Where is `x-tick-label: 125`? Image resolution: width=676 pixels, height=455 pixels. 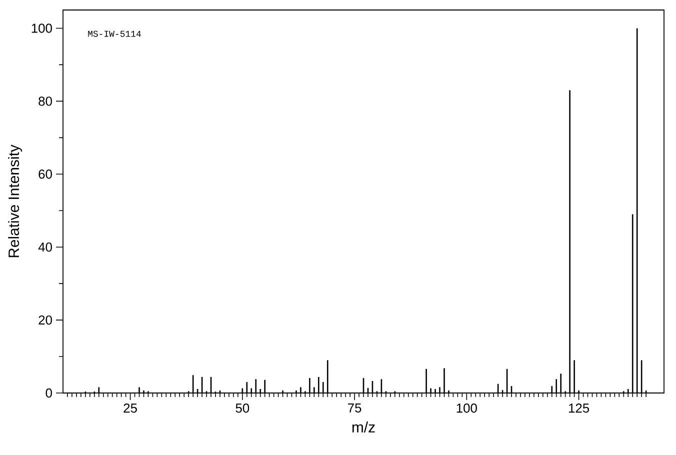 x-tick-label: 125 is located at coordinates (579, 408).